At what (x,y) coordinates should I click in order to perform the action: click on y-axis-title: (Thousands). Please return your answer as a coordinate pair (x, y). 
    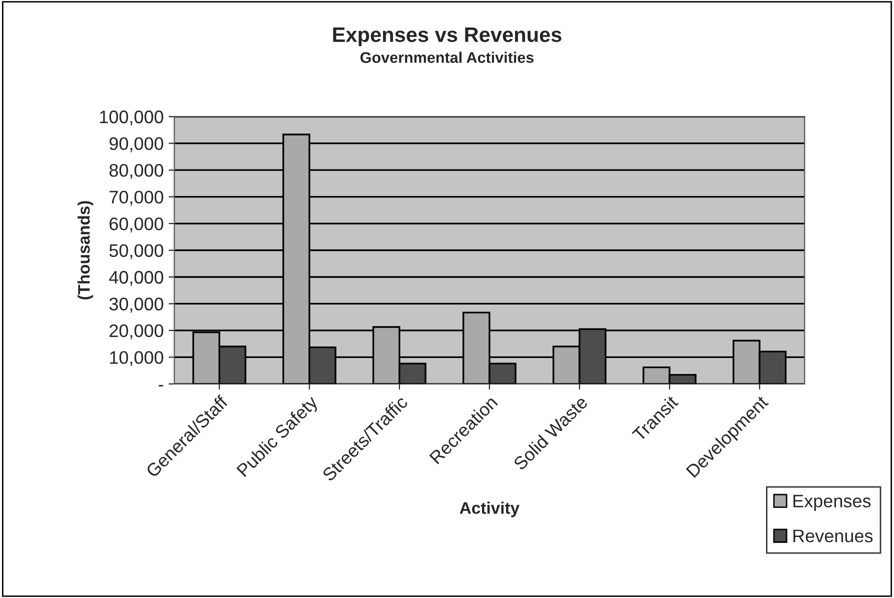
    Looking at the image, I should click on (86, 250).